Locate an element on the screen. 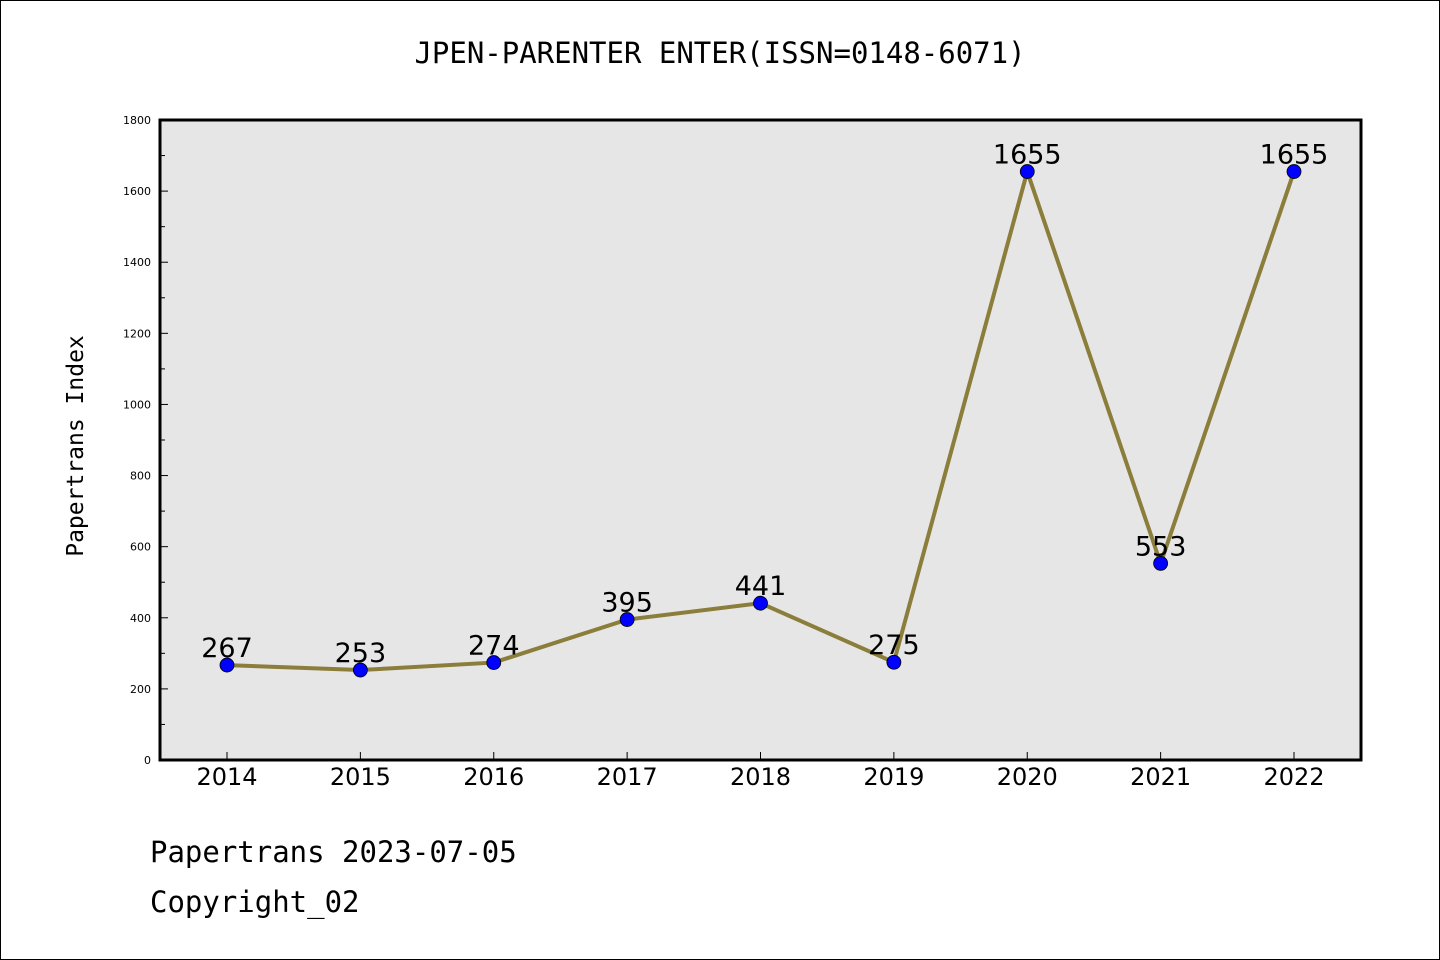 The height and width of the screenshot is (960, 1440). y-tick-label: 1200 is located at coordinates (137, 333).